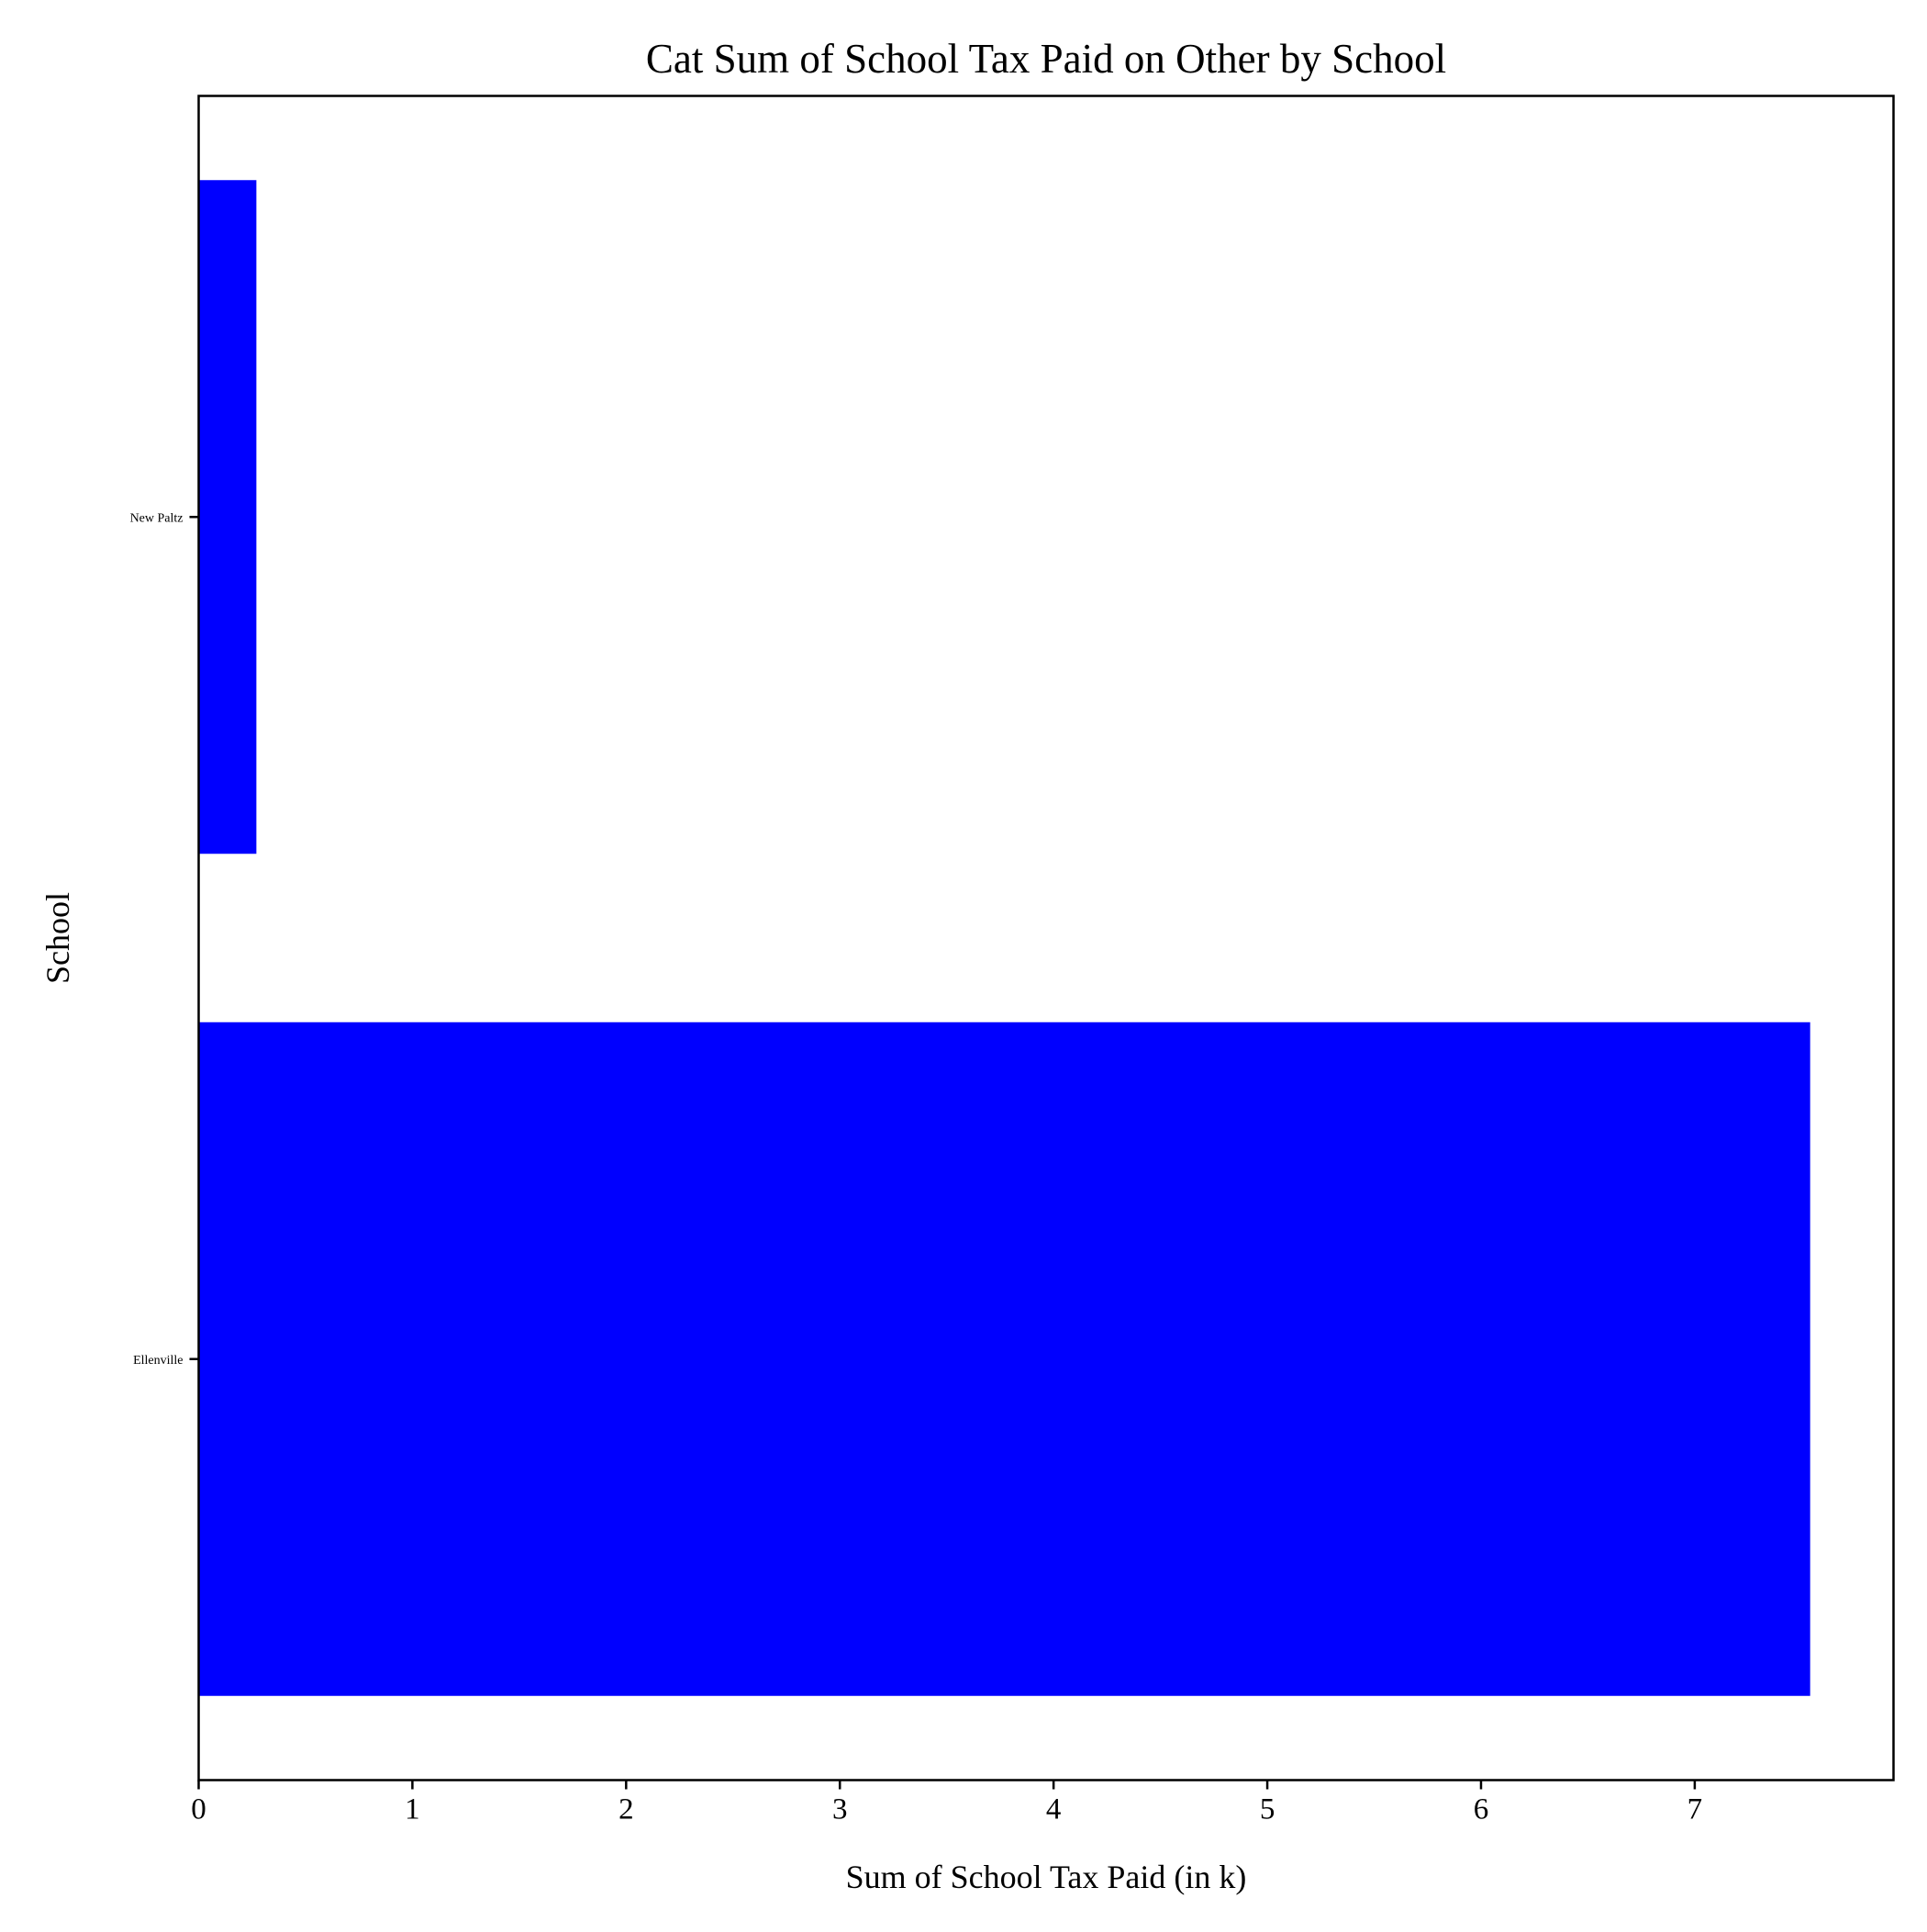 This screenshot has width=1927, height=1932. What do you see at coordinates (227, 517) in the screenshot?
I see `bar-new-paltz` at bounding box center [227, 517].